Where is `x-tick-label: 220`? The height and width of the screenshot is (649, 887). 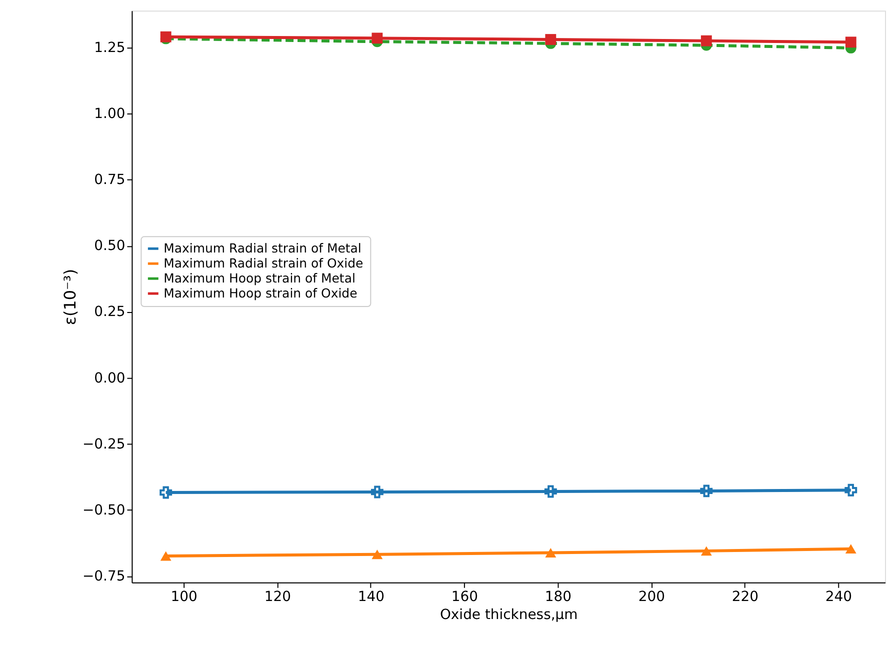 x-tick-label: 220 is located at coordinates (745, 596).